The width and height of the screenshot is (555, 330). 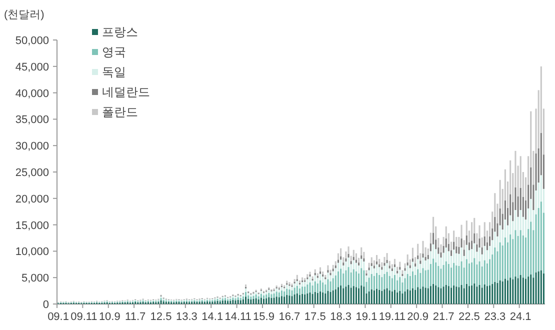 What do you see at coordinates (32, 226) in the screenshot?
I see `y-tick-label: 15,000` at bounding box center [32, 226].